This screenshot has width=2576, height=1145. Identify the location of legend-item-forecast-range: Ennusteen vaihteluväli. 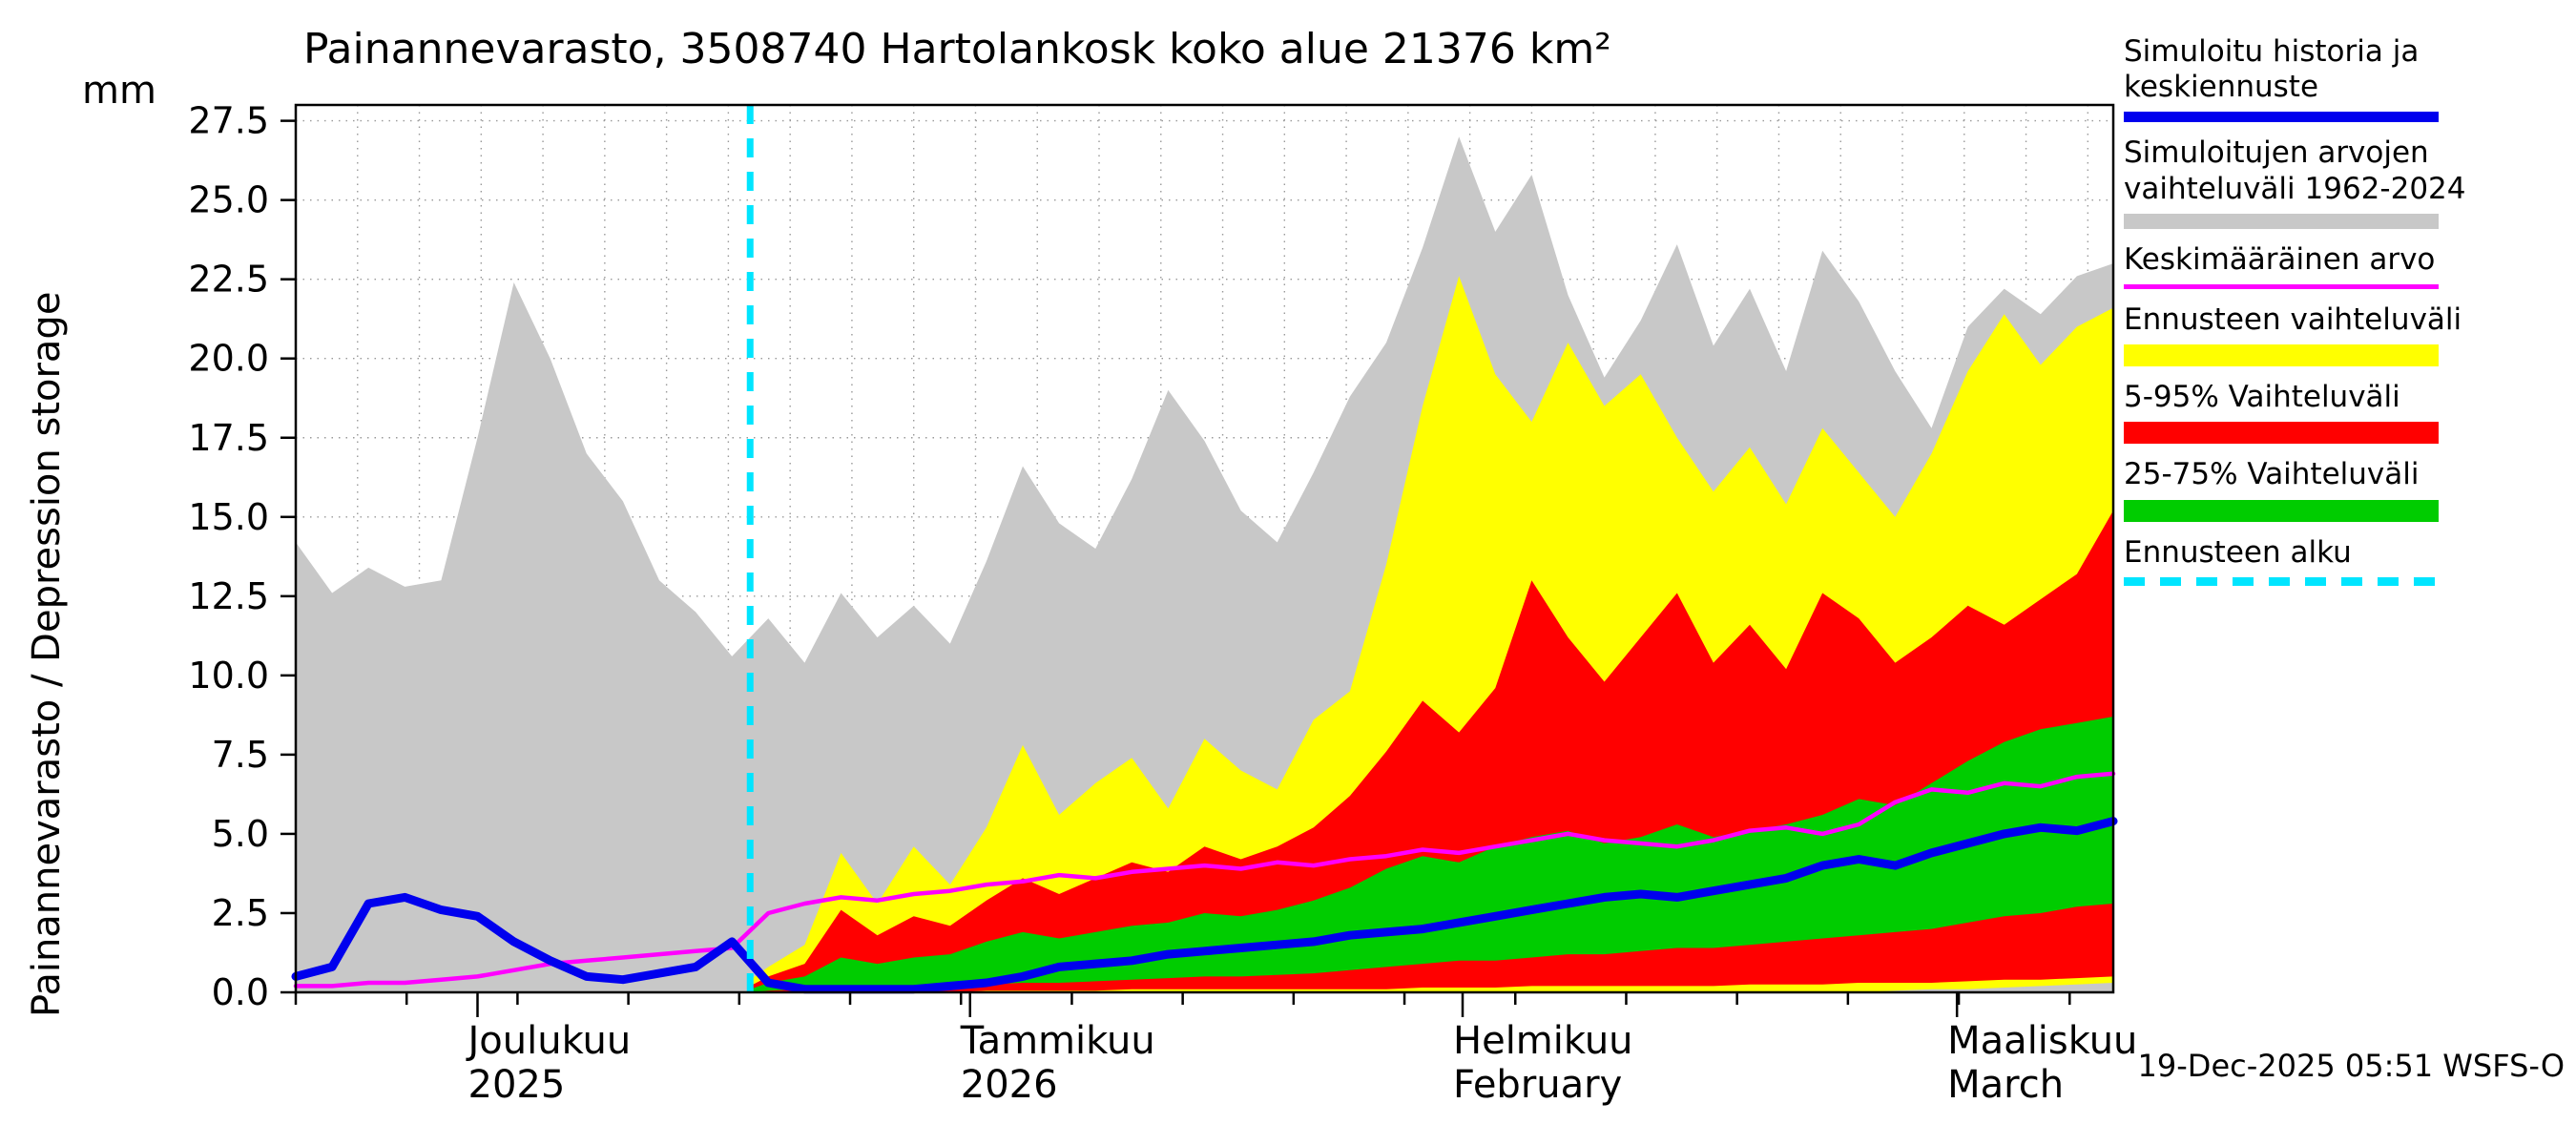
(2348, 335).